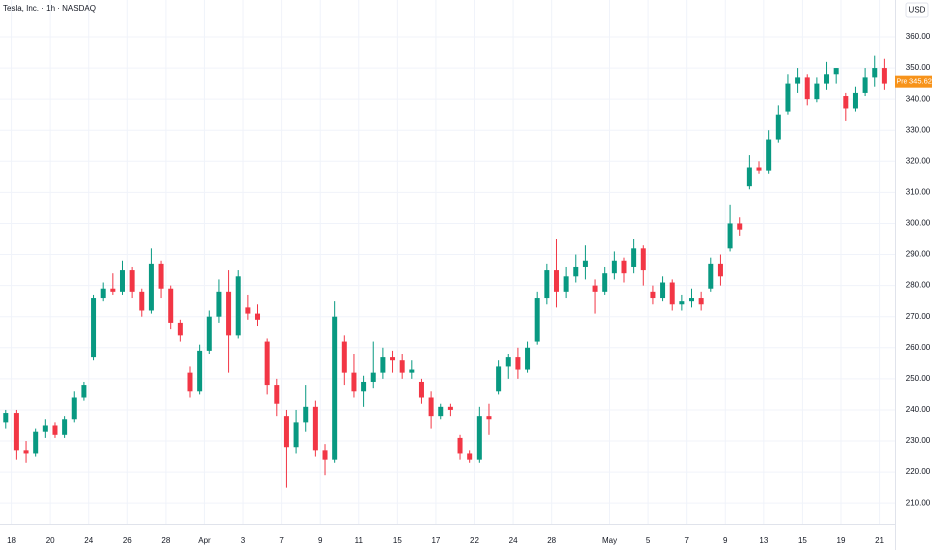 Image resolution: width=932 pixels, height=550 pixels. What do you see at coordinates (918, 223) in the screenshot?
I see `y-tick-label: 300.00` at bounding box center [918, 223].